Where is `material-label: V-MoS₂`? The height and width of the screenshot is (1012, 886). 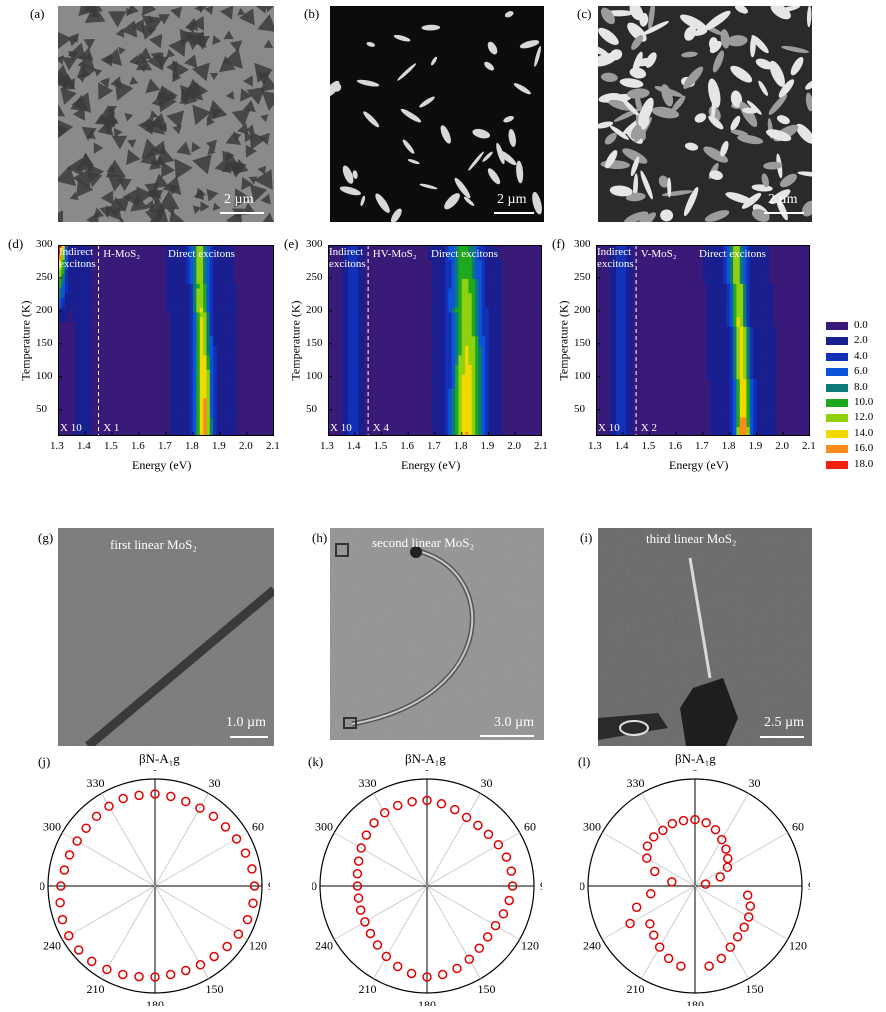
material-label: V-MoS₂ is located at coordinates (658, 254).